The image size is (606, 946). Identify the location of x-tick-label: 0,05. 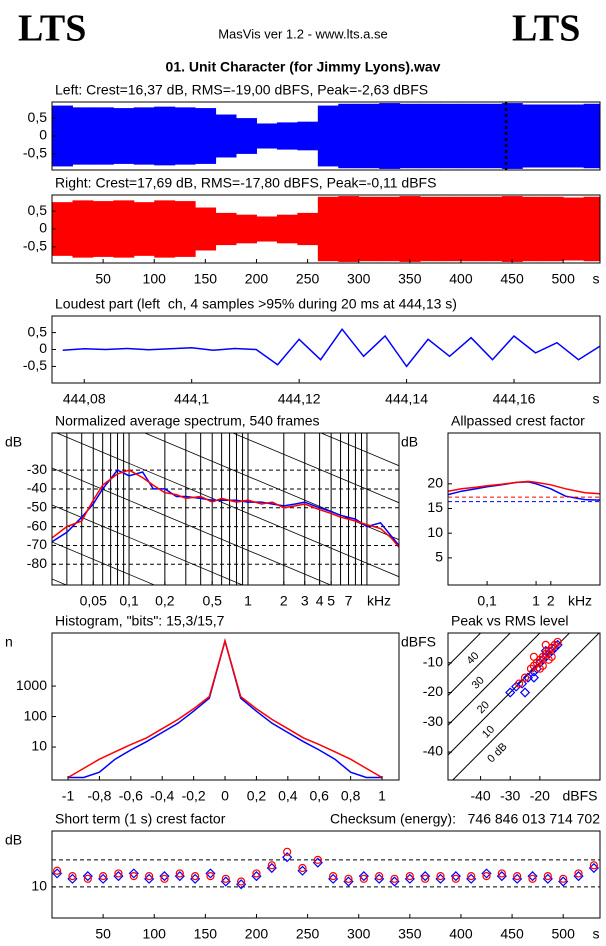
(93, 601).